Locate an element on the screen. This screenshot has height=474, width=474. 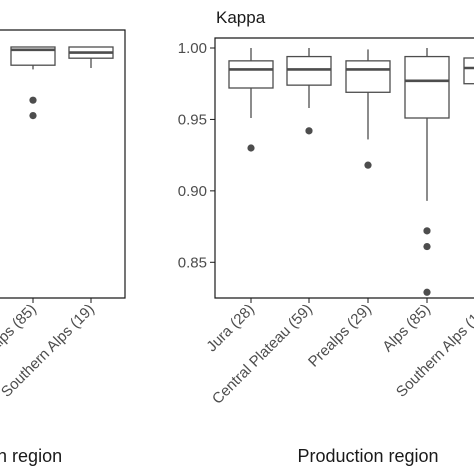
right-alps-85-box is located at coordinates (427, 172).